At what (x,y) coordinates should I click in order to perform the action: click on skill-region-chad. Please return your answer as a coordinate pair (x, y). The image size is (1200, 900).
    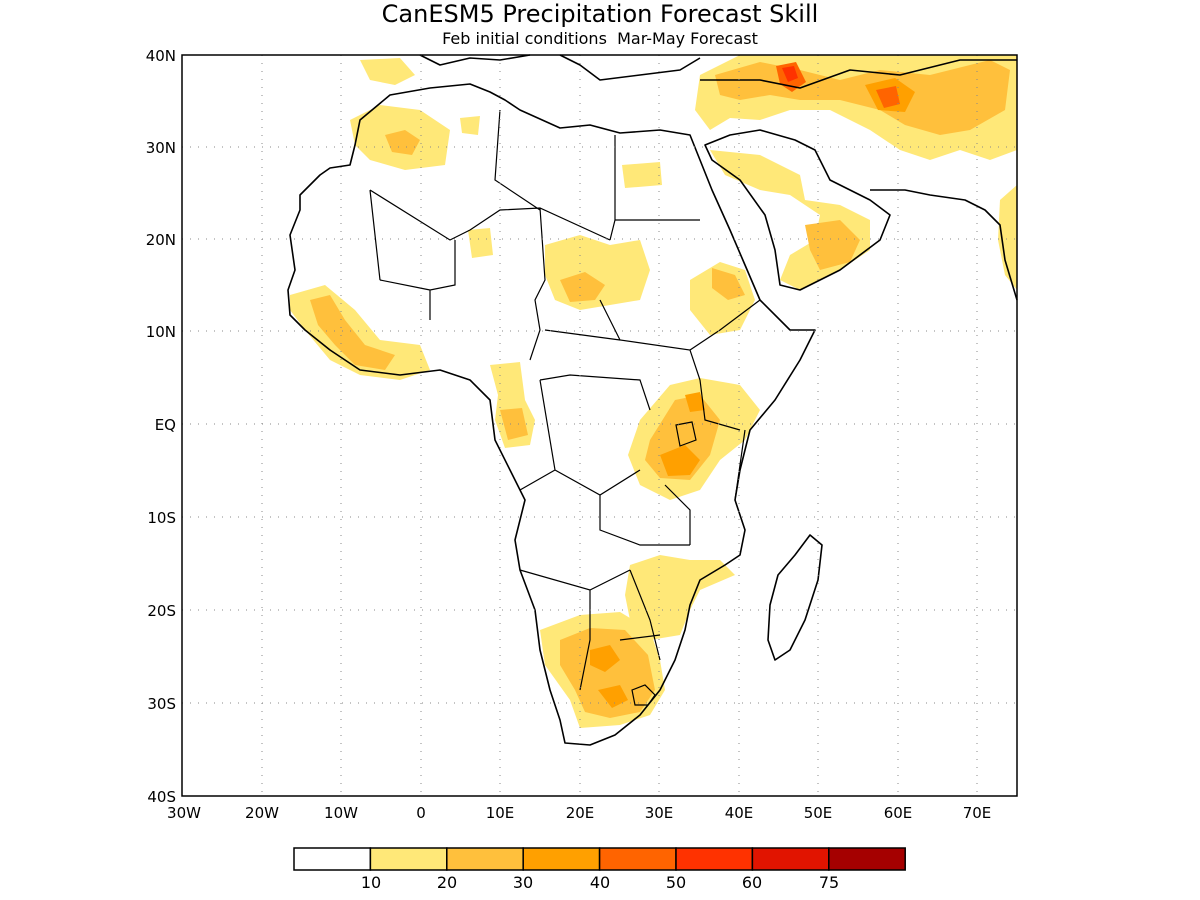
    Looking at the image, I should click on (565, 210).